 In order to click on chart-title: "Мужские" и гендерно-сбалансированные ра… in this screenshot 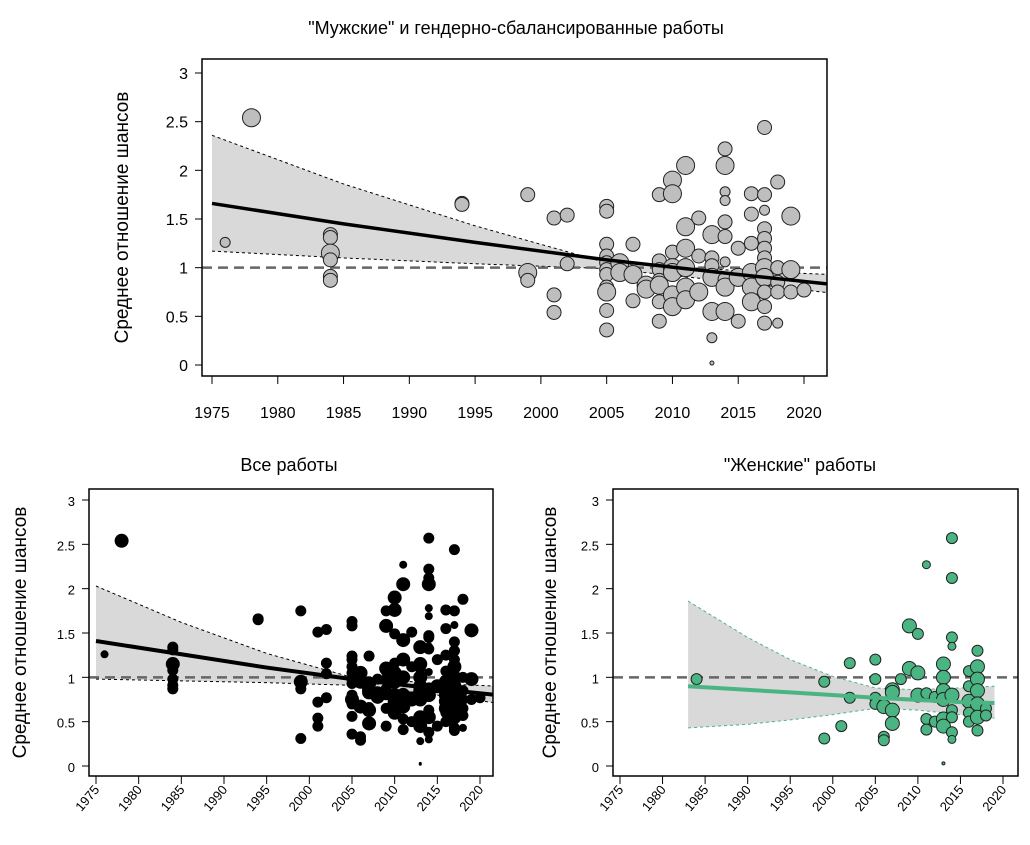, I will do `click(516, 28)`.